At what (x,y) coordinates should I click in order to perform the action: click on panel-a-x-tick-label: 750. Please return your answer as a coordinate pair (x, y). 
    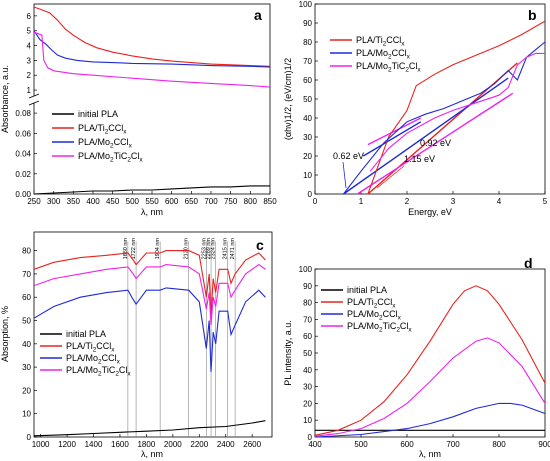
    Looking at the image, I should click on (231, 201).